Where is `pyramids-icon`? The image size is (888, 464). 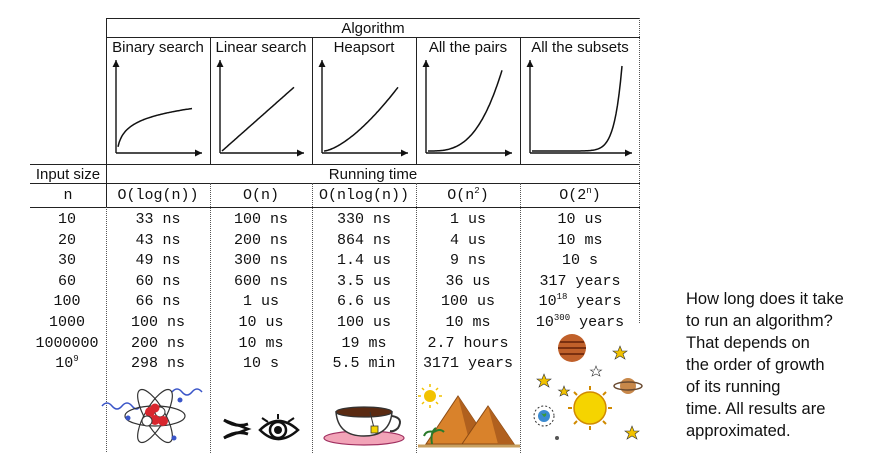 pyramids-icon is located at coordinates (469, 416).